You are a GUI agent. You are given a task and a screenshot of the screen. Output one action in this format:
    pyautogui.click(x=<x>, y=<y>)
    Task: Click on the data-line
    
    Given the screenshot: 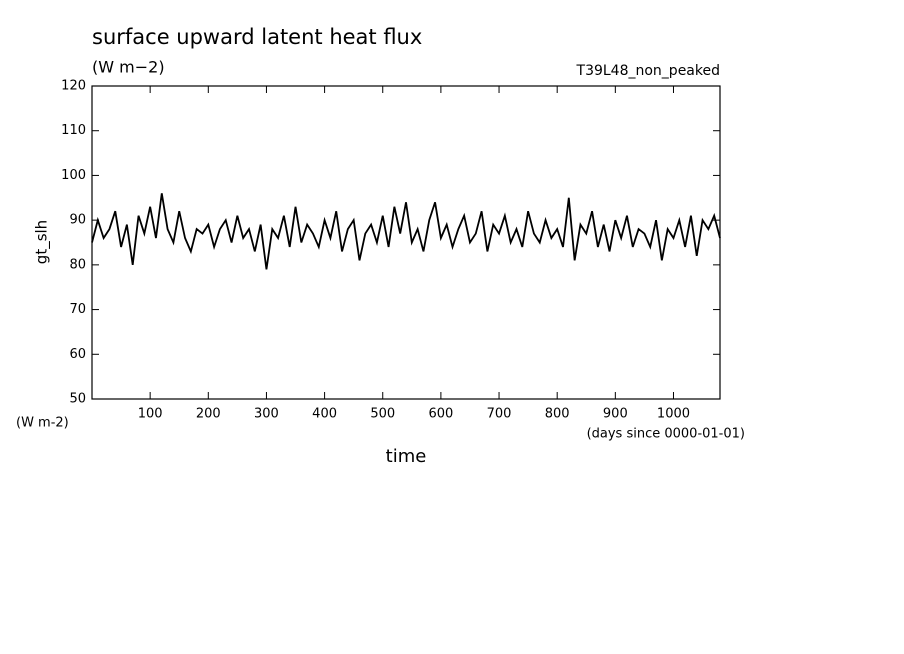 What is the action you would take?
    pyautogui.click(x=406, y=231)
    